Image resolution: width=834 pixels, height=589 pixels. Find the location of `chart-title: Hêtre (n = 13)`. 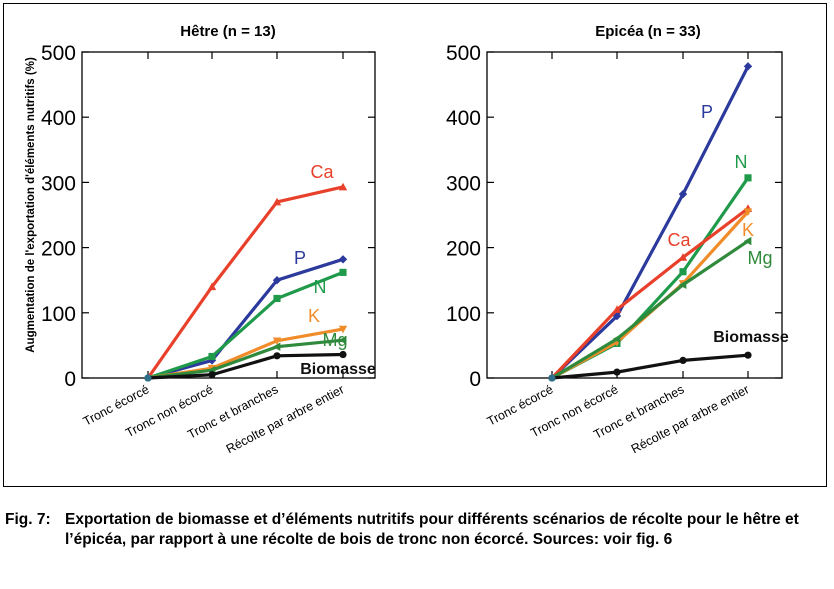

chart-title: Hêtre (n = 13) is located at coordinates (227, 31).